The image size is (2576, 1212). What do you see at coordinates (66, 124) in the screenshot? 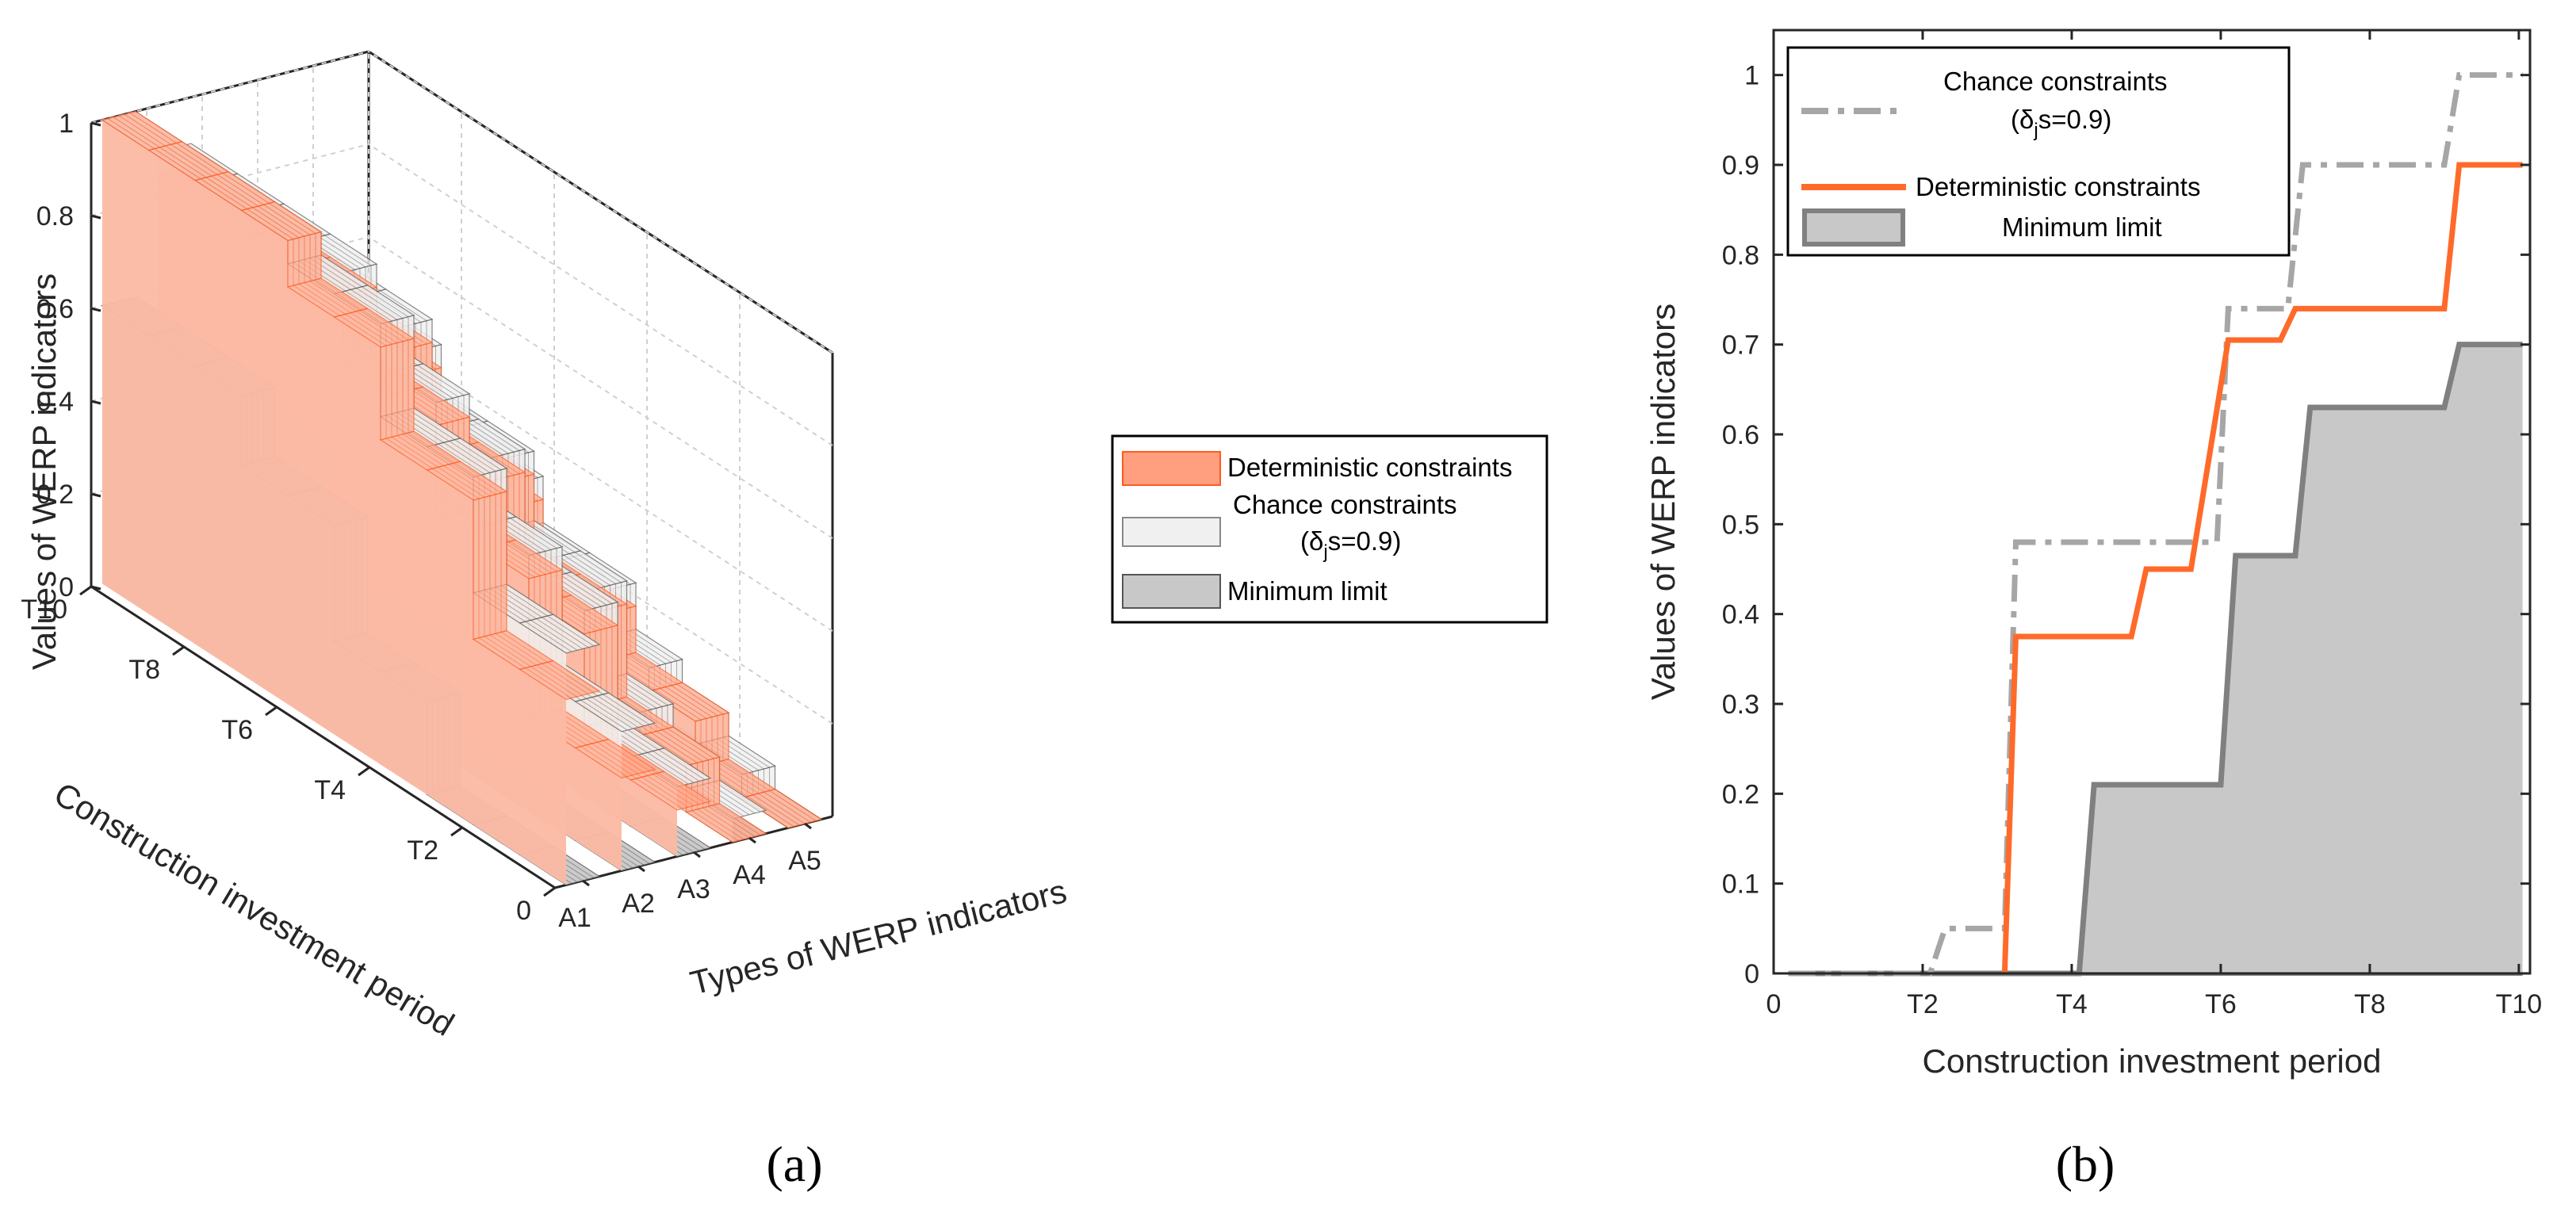
I see `z-tick-label: 1` at bounding box center [66, 124].